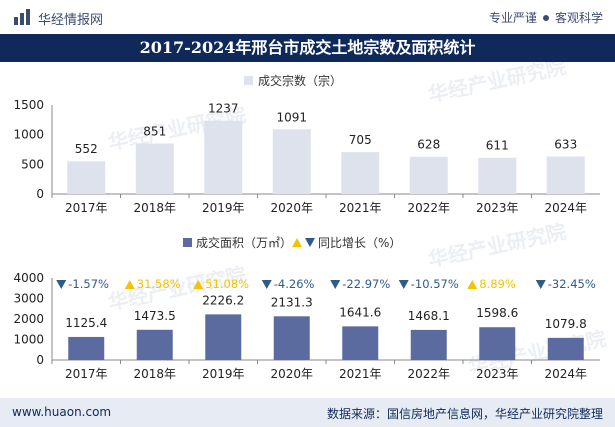 The height and width of the screenshot is (427, 615). Describe the element at coordinates (565, 144) in the screenshot. I see `data-label-count: 633` at that location.